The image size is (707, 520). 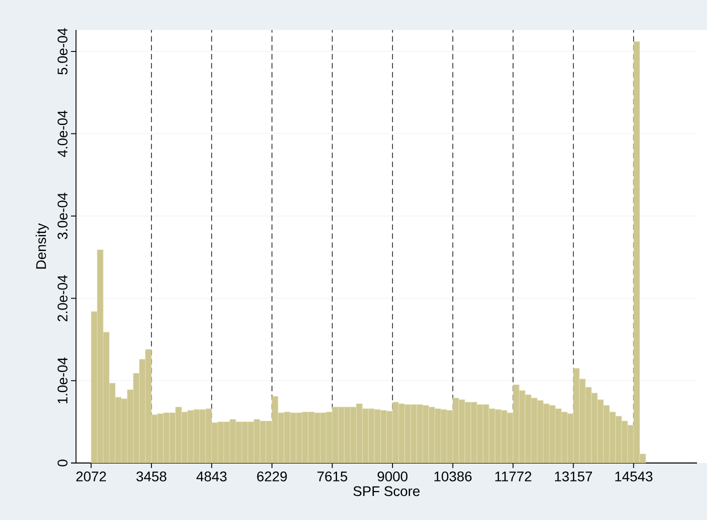 I want to click on y-tick-label: 0, so click(x=63, y=463).